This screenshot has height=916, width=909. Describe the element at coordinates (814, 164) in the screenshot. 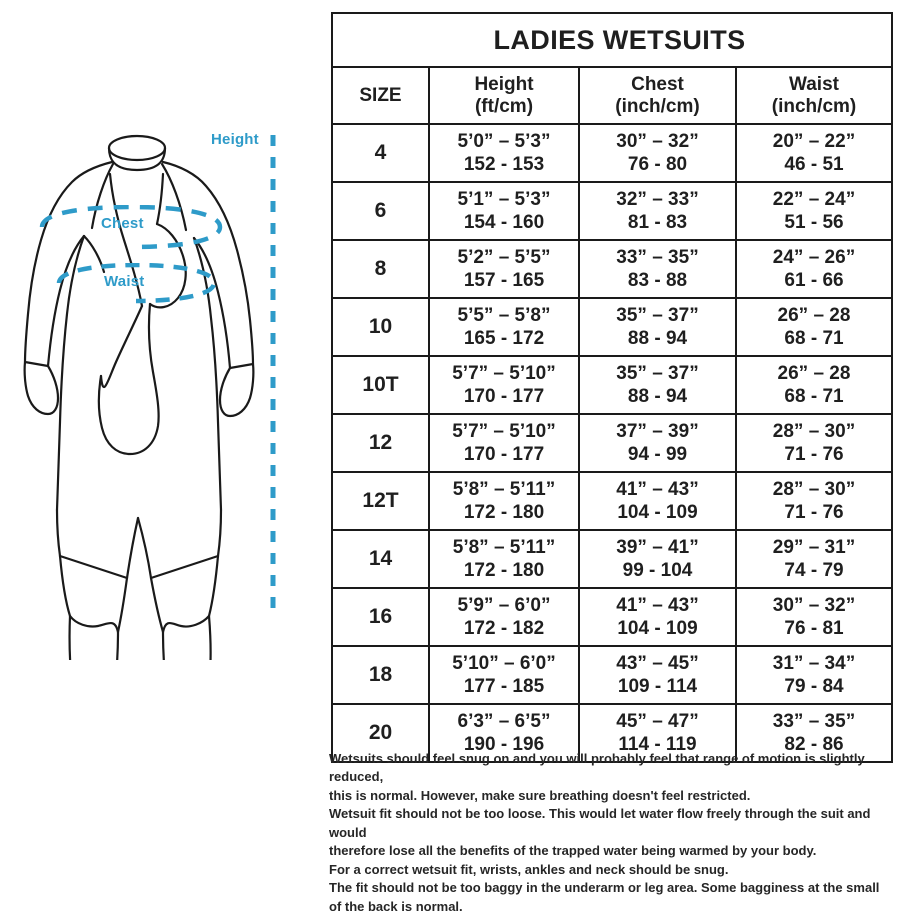

I see `measurement-metric: 46 - 51` at that location.